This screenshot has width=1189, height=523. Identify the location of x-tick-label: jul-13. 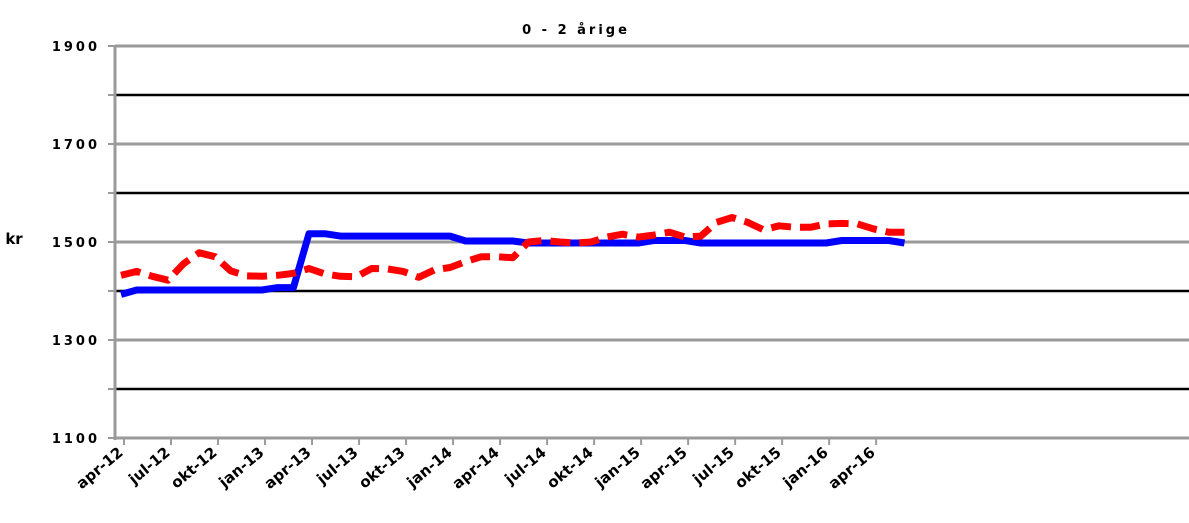
(336, 465).